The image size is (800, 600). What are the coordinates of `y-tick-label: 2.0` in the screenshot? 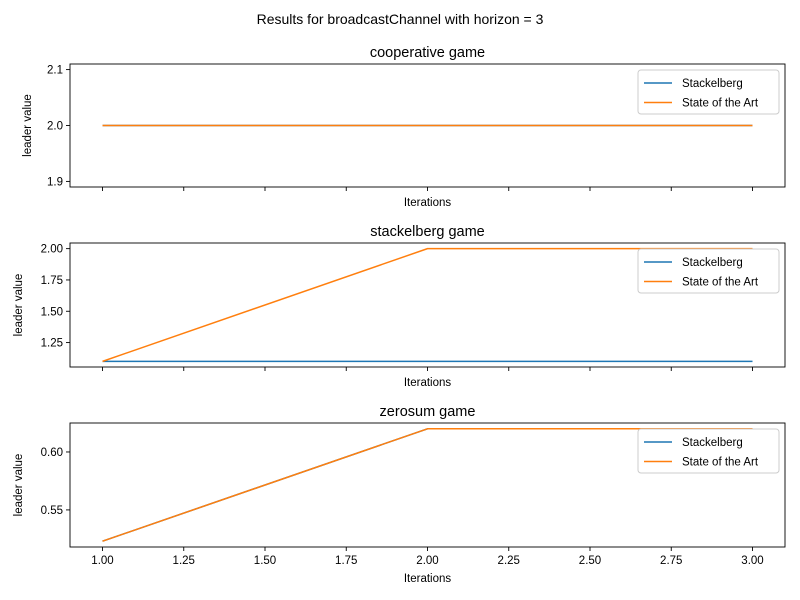 It's located at (55, 127).